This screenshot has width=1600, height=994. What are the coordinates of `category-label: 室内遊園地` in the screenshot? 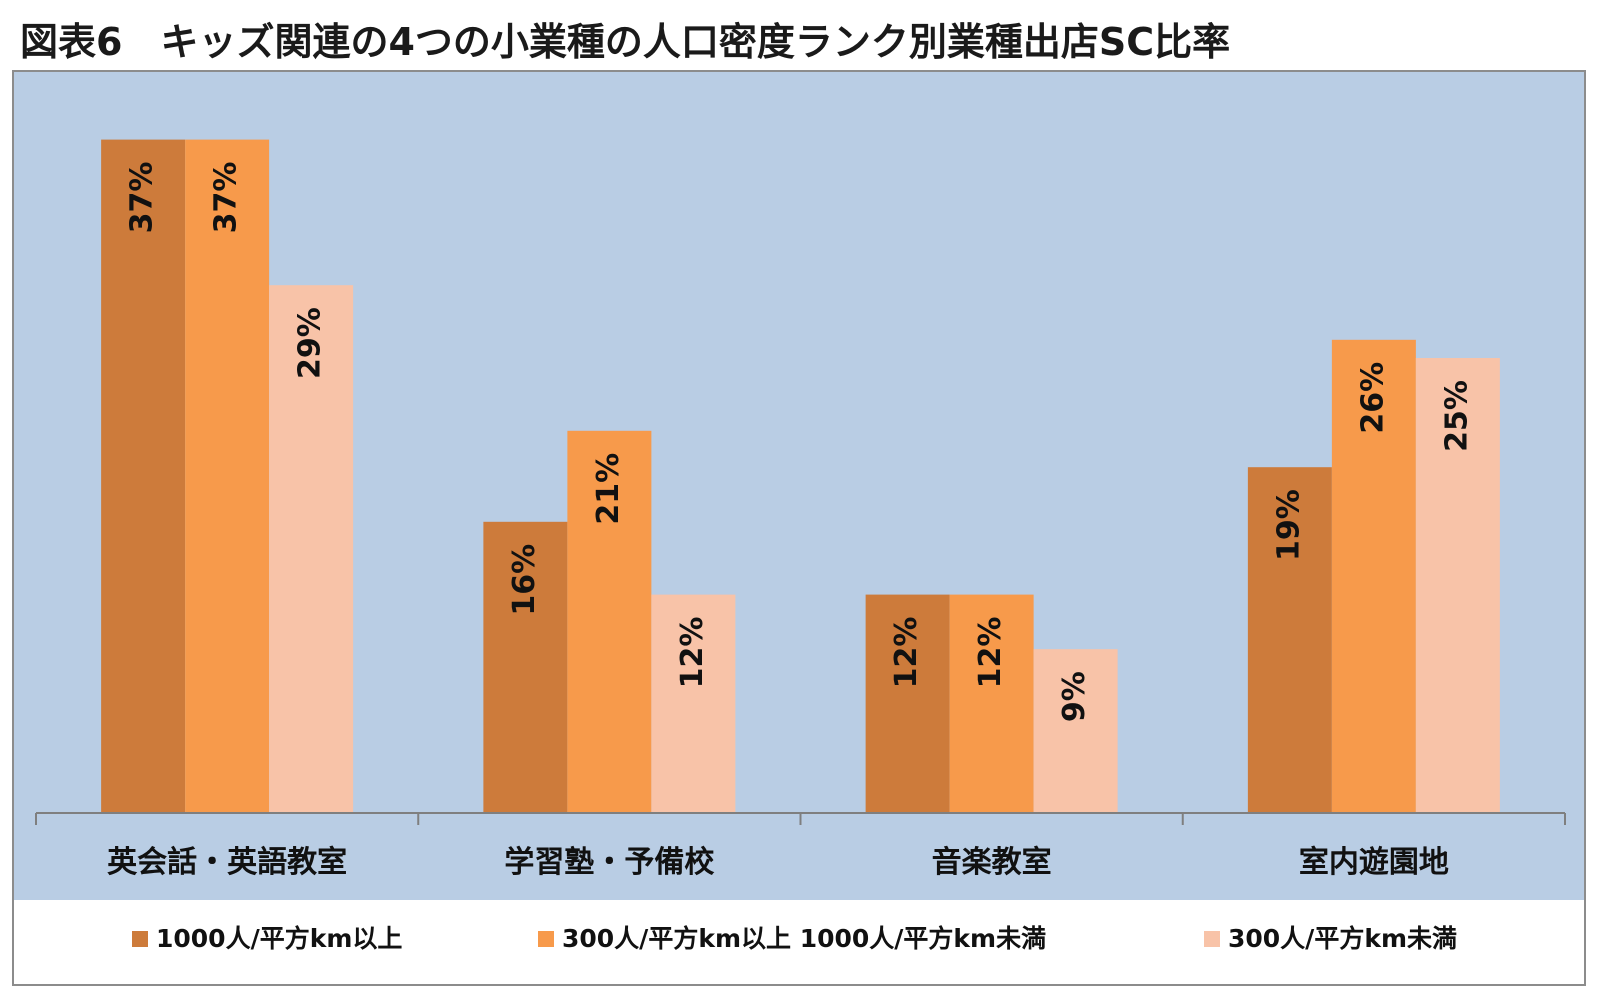 It's located at (1374, 862).